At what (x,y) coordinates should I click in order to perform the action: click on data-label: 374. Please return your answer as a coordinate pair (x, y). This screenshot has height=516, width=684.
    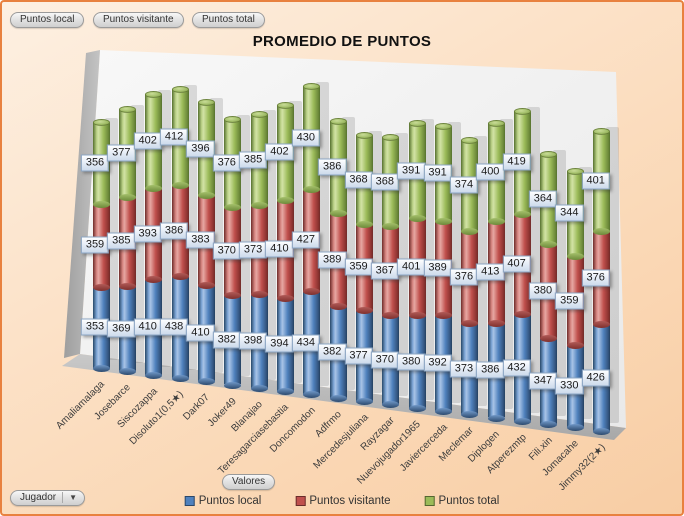
    Looking at the image, I should click on (464, 185).